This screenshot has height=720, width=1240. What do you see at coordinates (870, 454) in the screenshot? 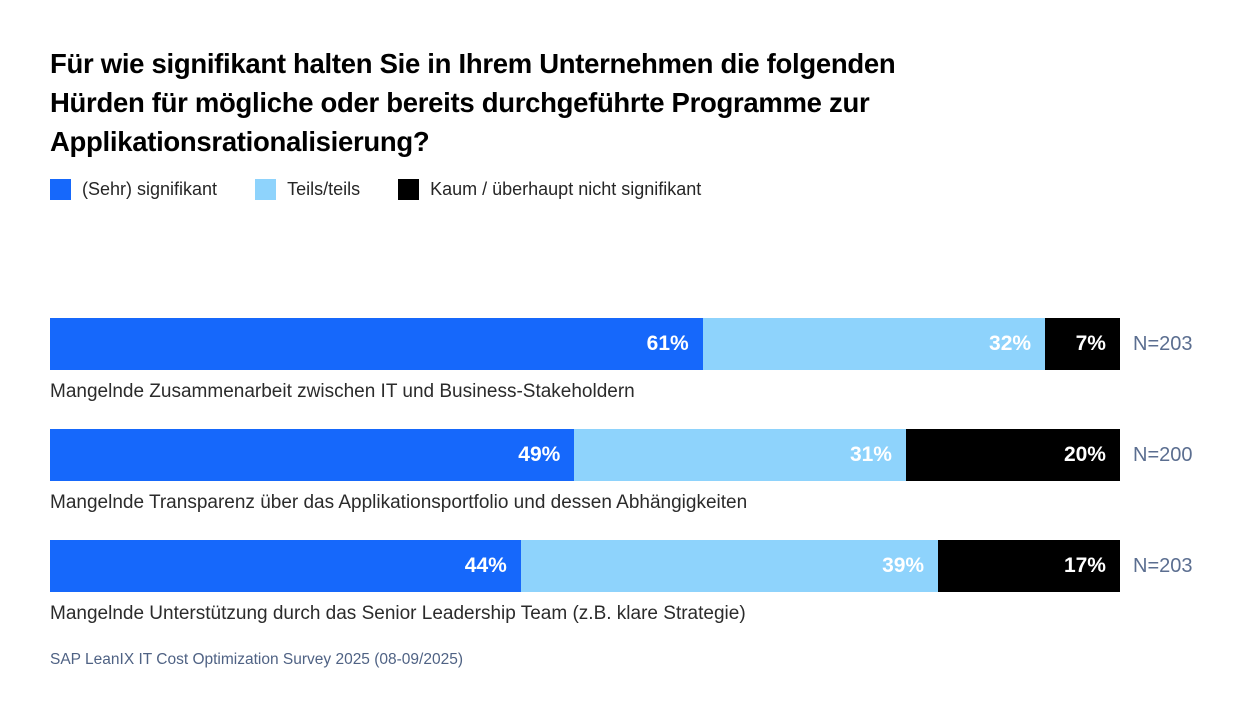
I see `segment-value-label: 31%` at bounding box center [870, 454].